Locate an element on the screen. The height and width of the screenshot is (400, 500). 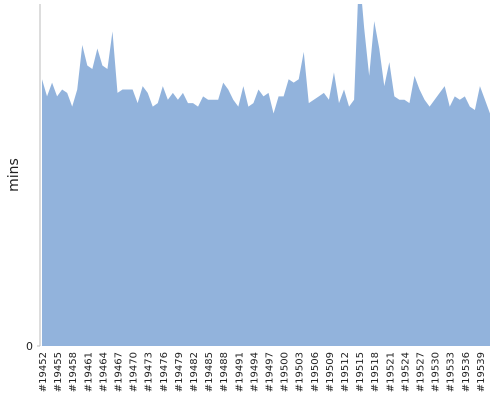
x-tick-label: #19509 is located at coordinates (330, 372).